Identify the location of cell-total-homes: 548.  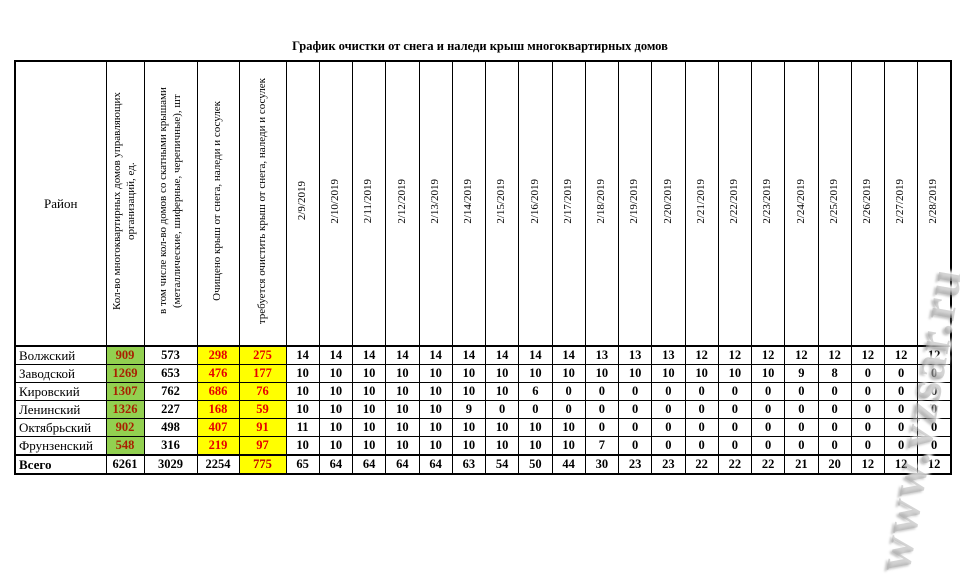
(125, 446).